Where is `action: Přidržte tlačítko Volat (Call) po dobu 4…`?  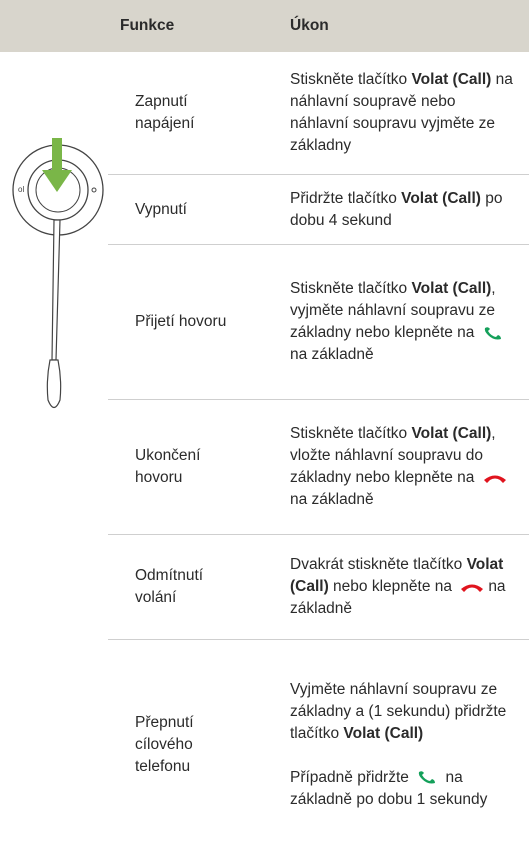 action: Přidržte tlačítko Volat (Call) po dobu 4… is located at coordinates (404, 209).